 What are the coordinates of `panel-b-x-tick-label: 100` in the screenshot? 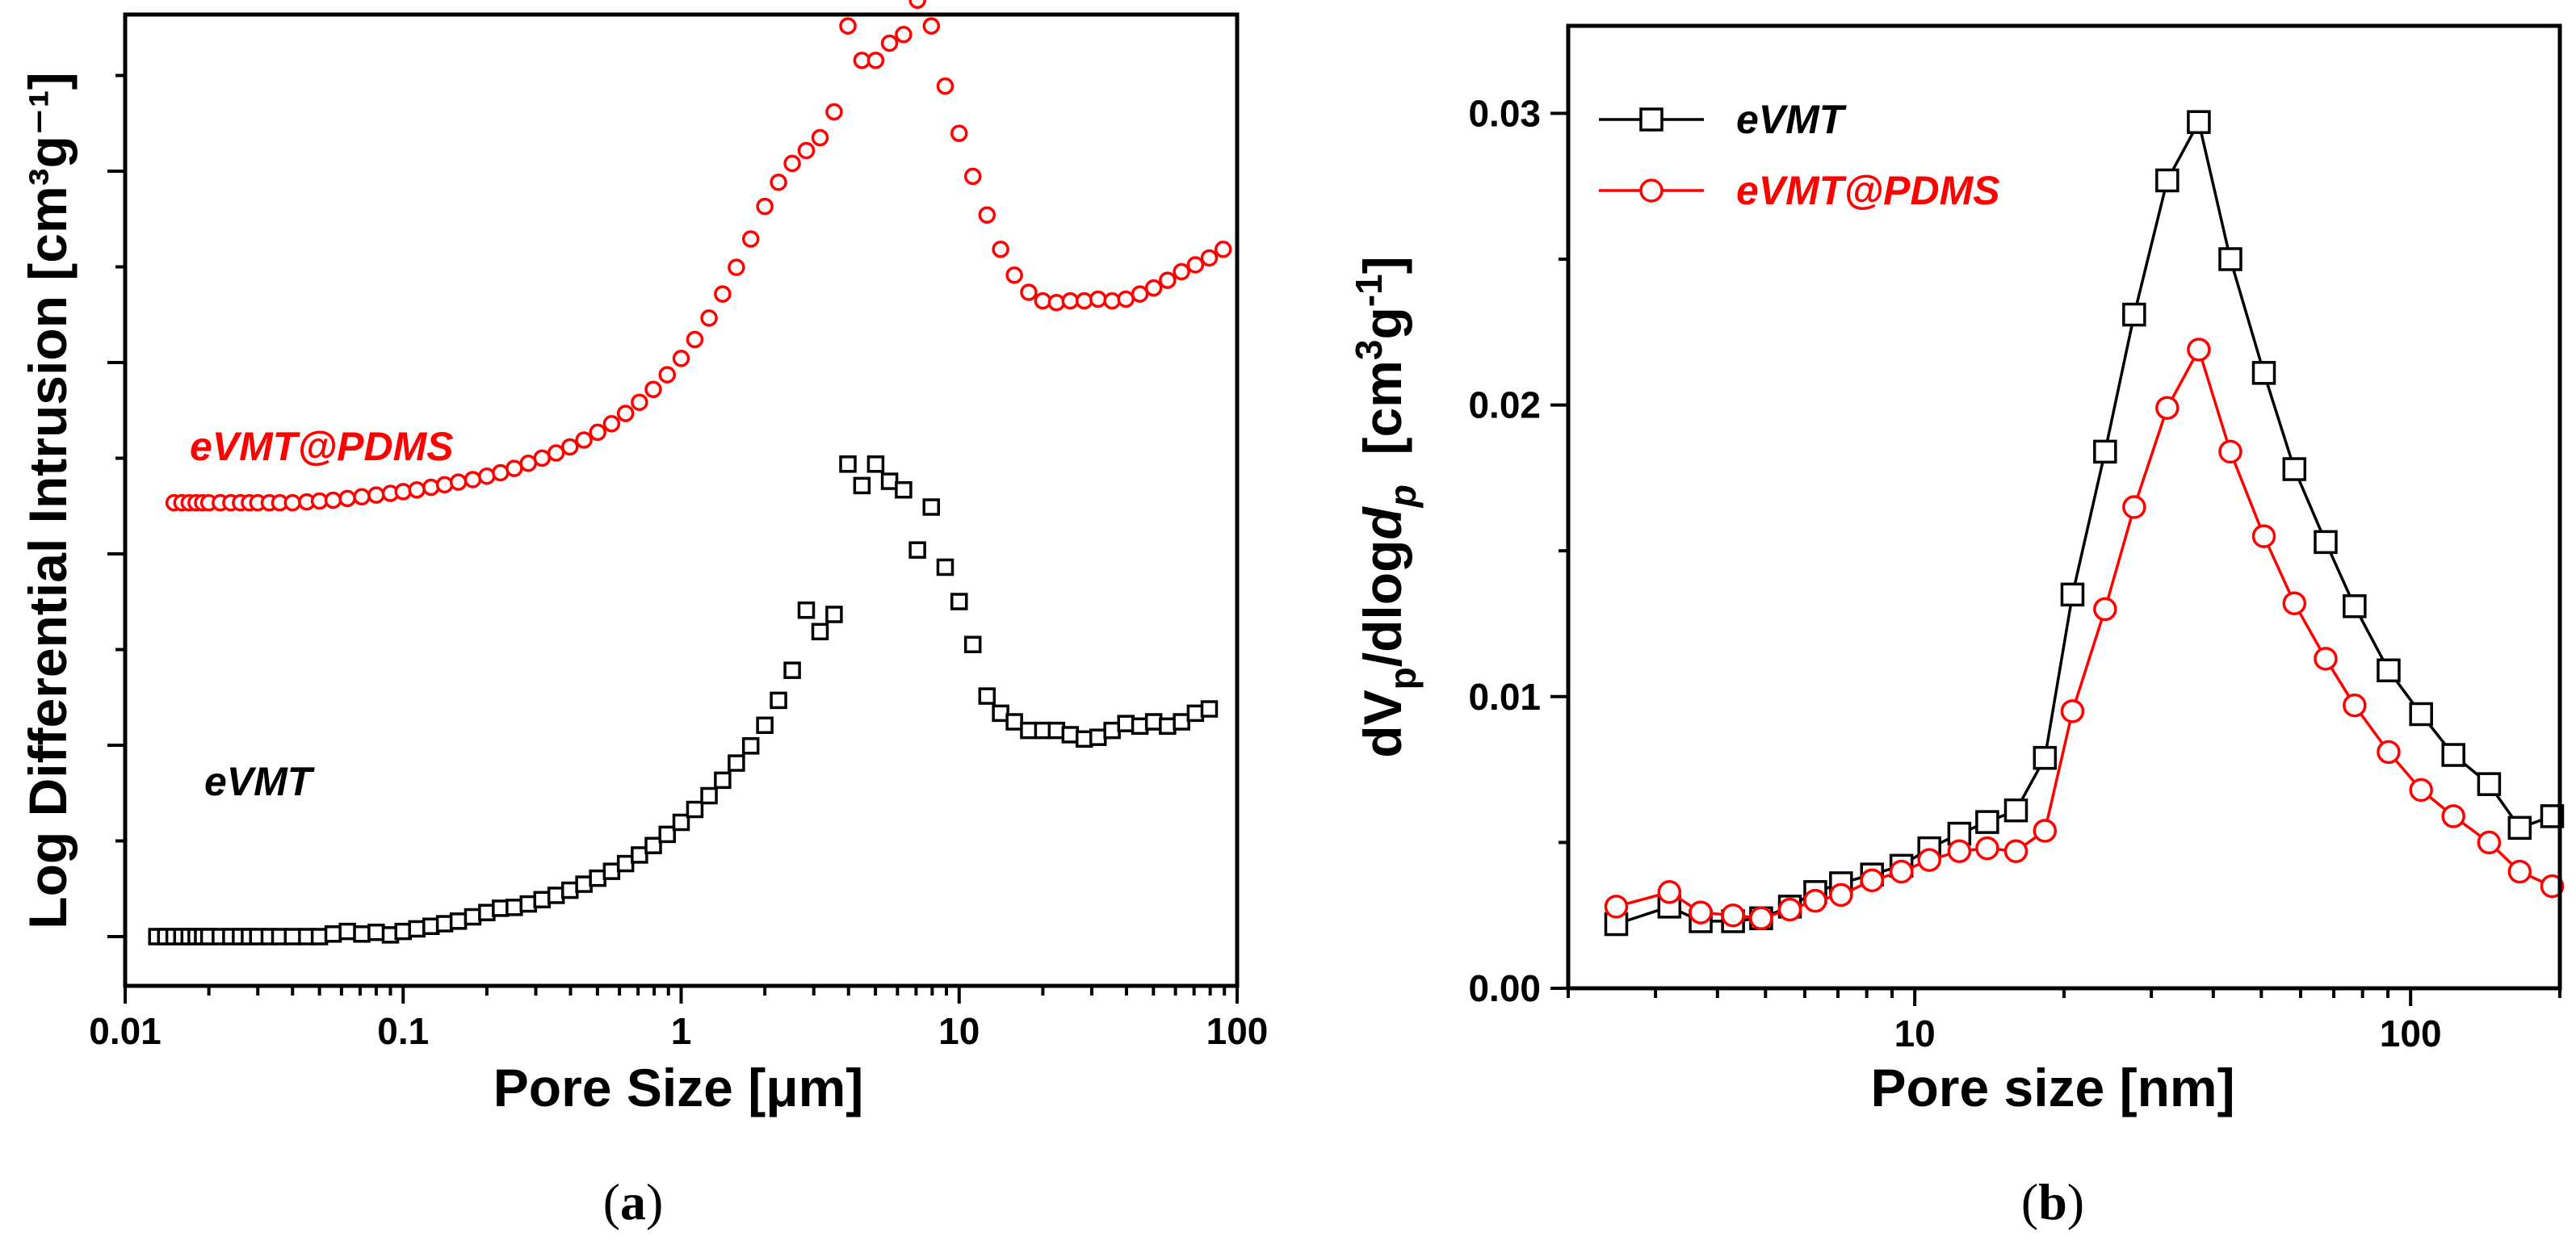 It's located at (2411, 1033).